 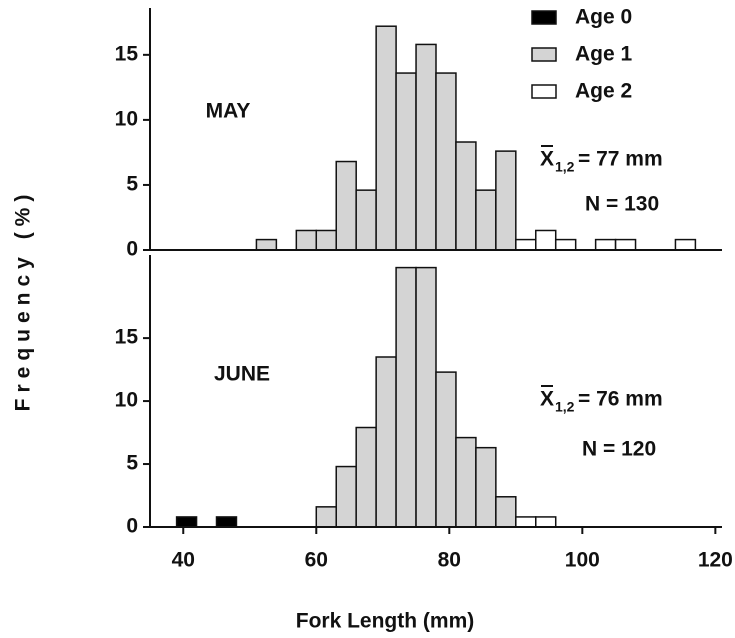 I want to click on legend-label: Age 2, so click(x=603, y=91).